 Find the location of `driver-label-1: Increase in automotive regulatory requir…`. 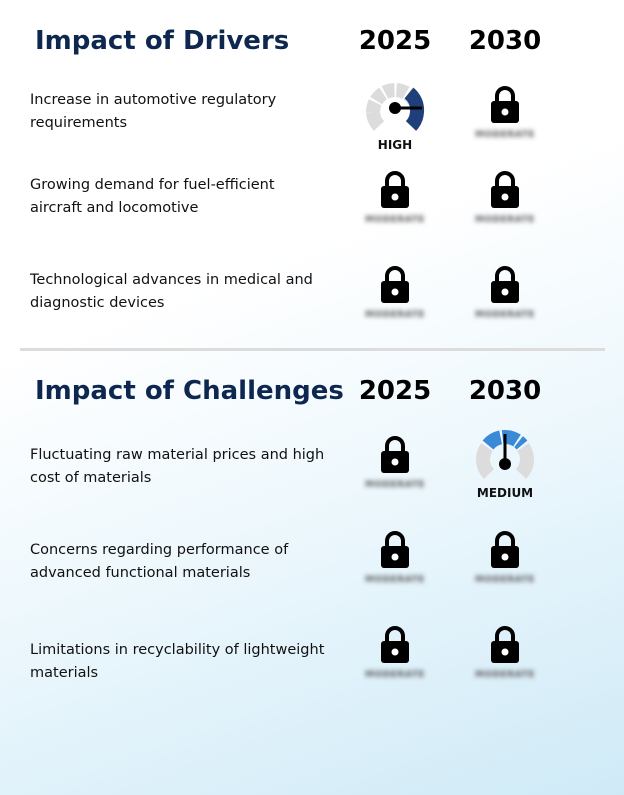

driver-label-1: Increase in automotive regulatory requir… is located at coordinates (153, 111).